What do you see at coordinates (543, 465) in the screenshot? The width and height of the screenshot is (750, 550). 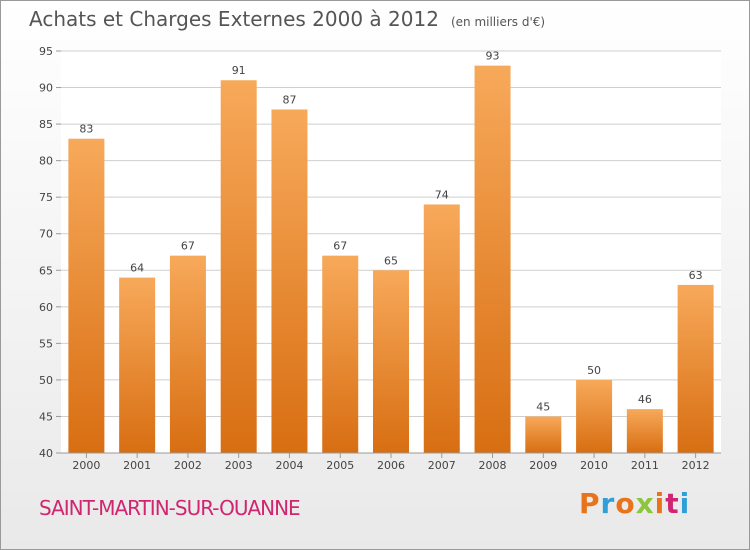 I see `x-tick-label: 2009` at bounding box center [543, 465].